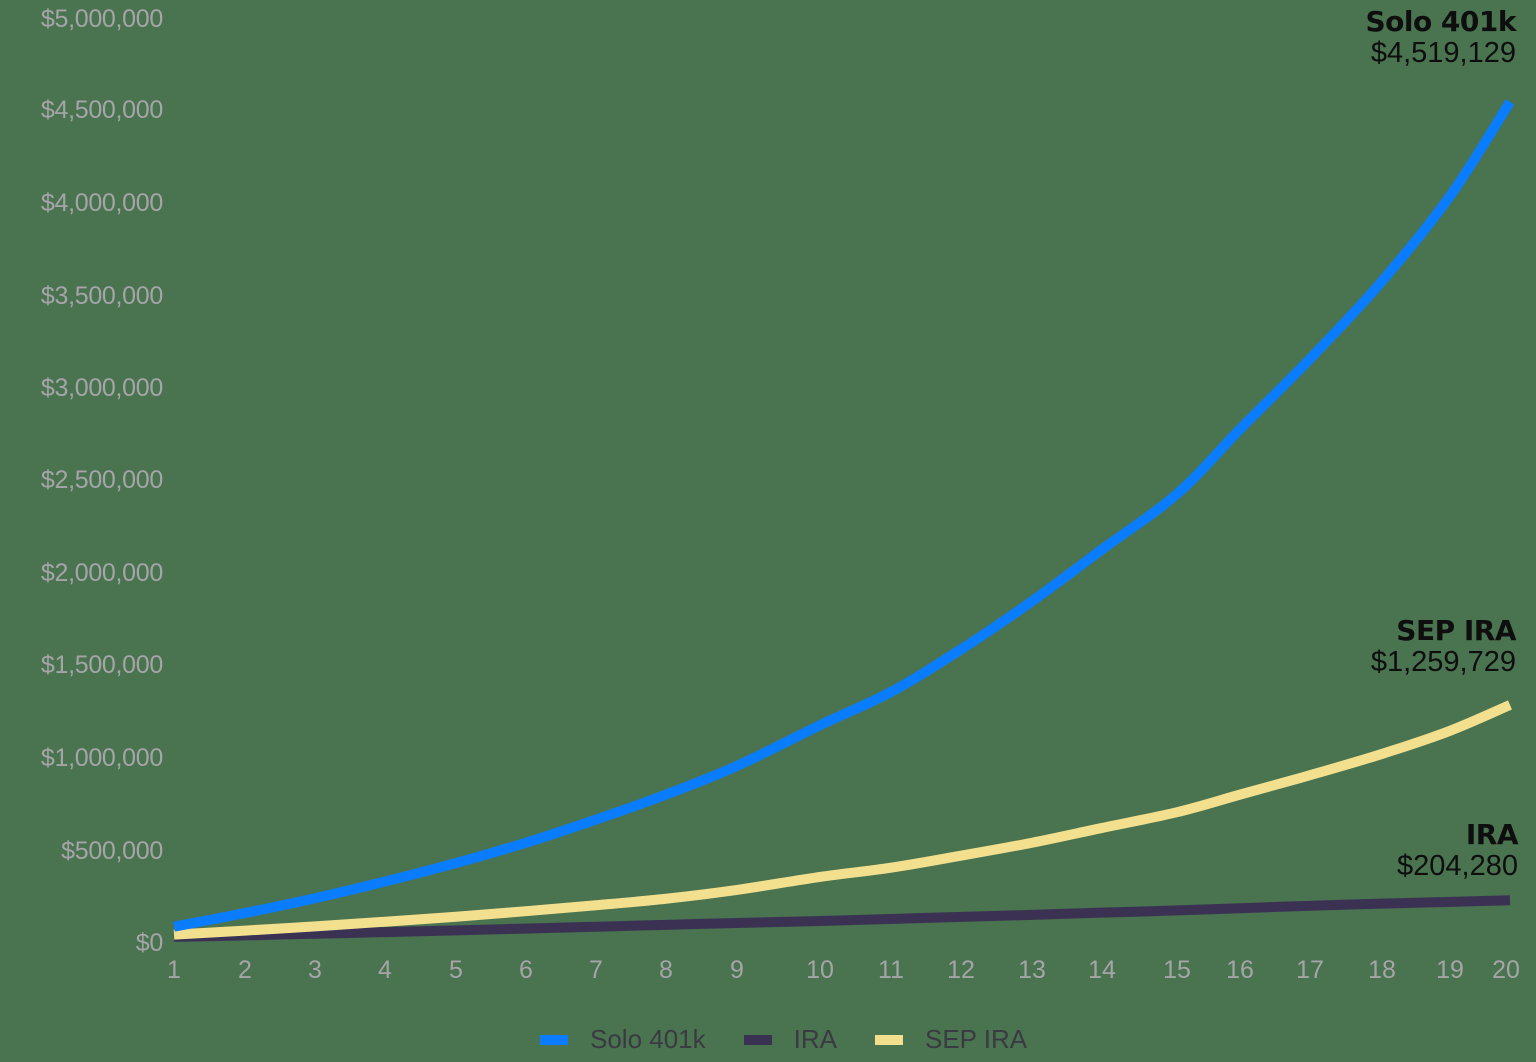 Image resolution: width=1536 pixels, height=1062 pixels. I want to click on x-tick-label: 6, so click(526, 970).